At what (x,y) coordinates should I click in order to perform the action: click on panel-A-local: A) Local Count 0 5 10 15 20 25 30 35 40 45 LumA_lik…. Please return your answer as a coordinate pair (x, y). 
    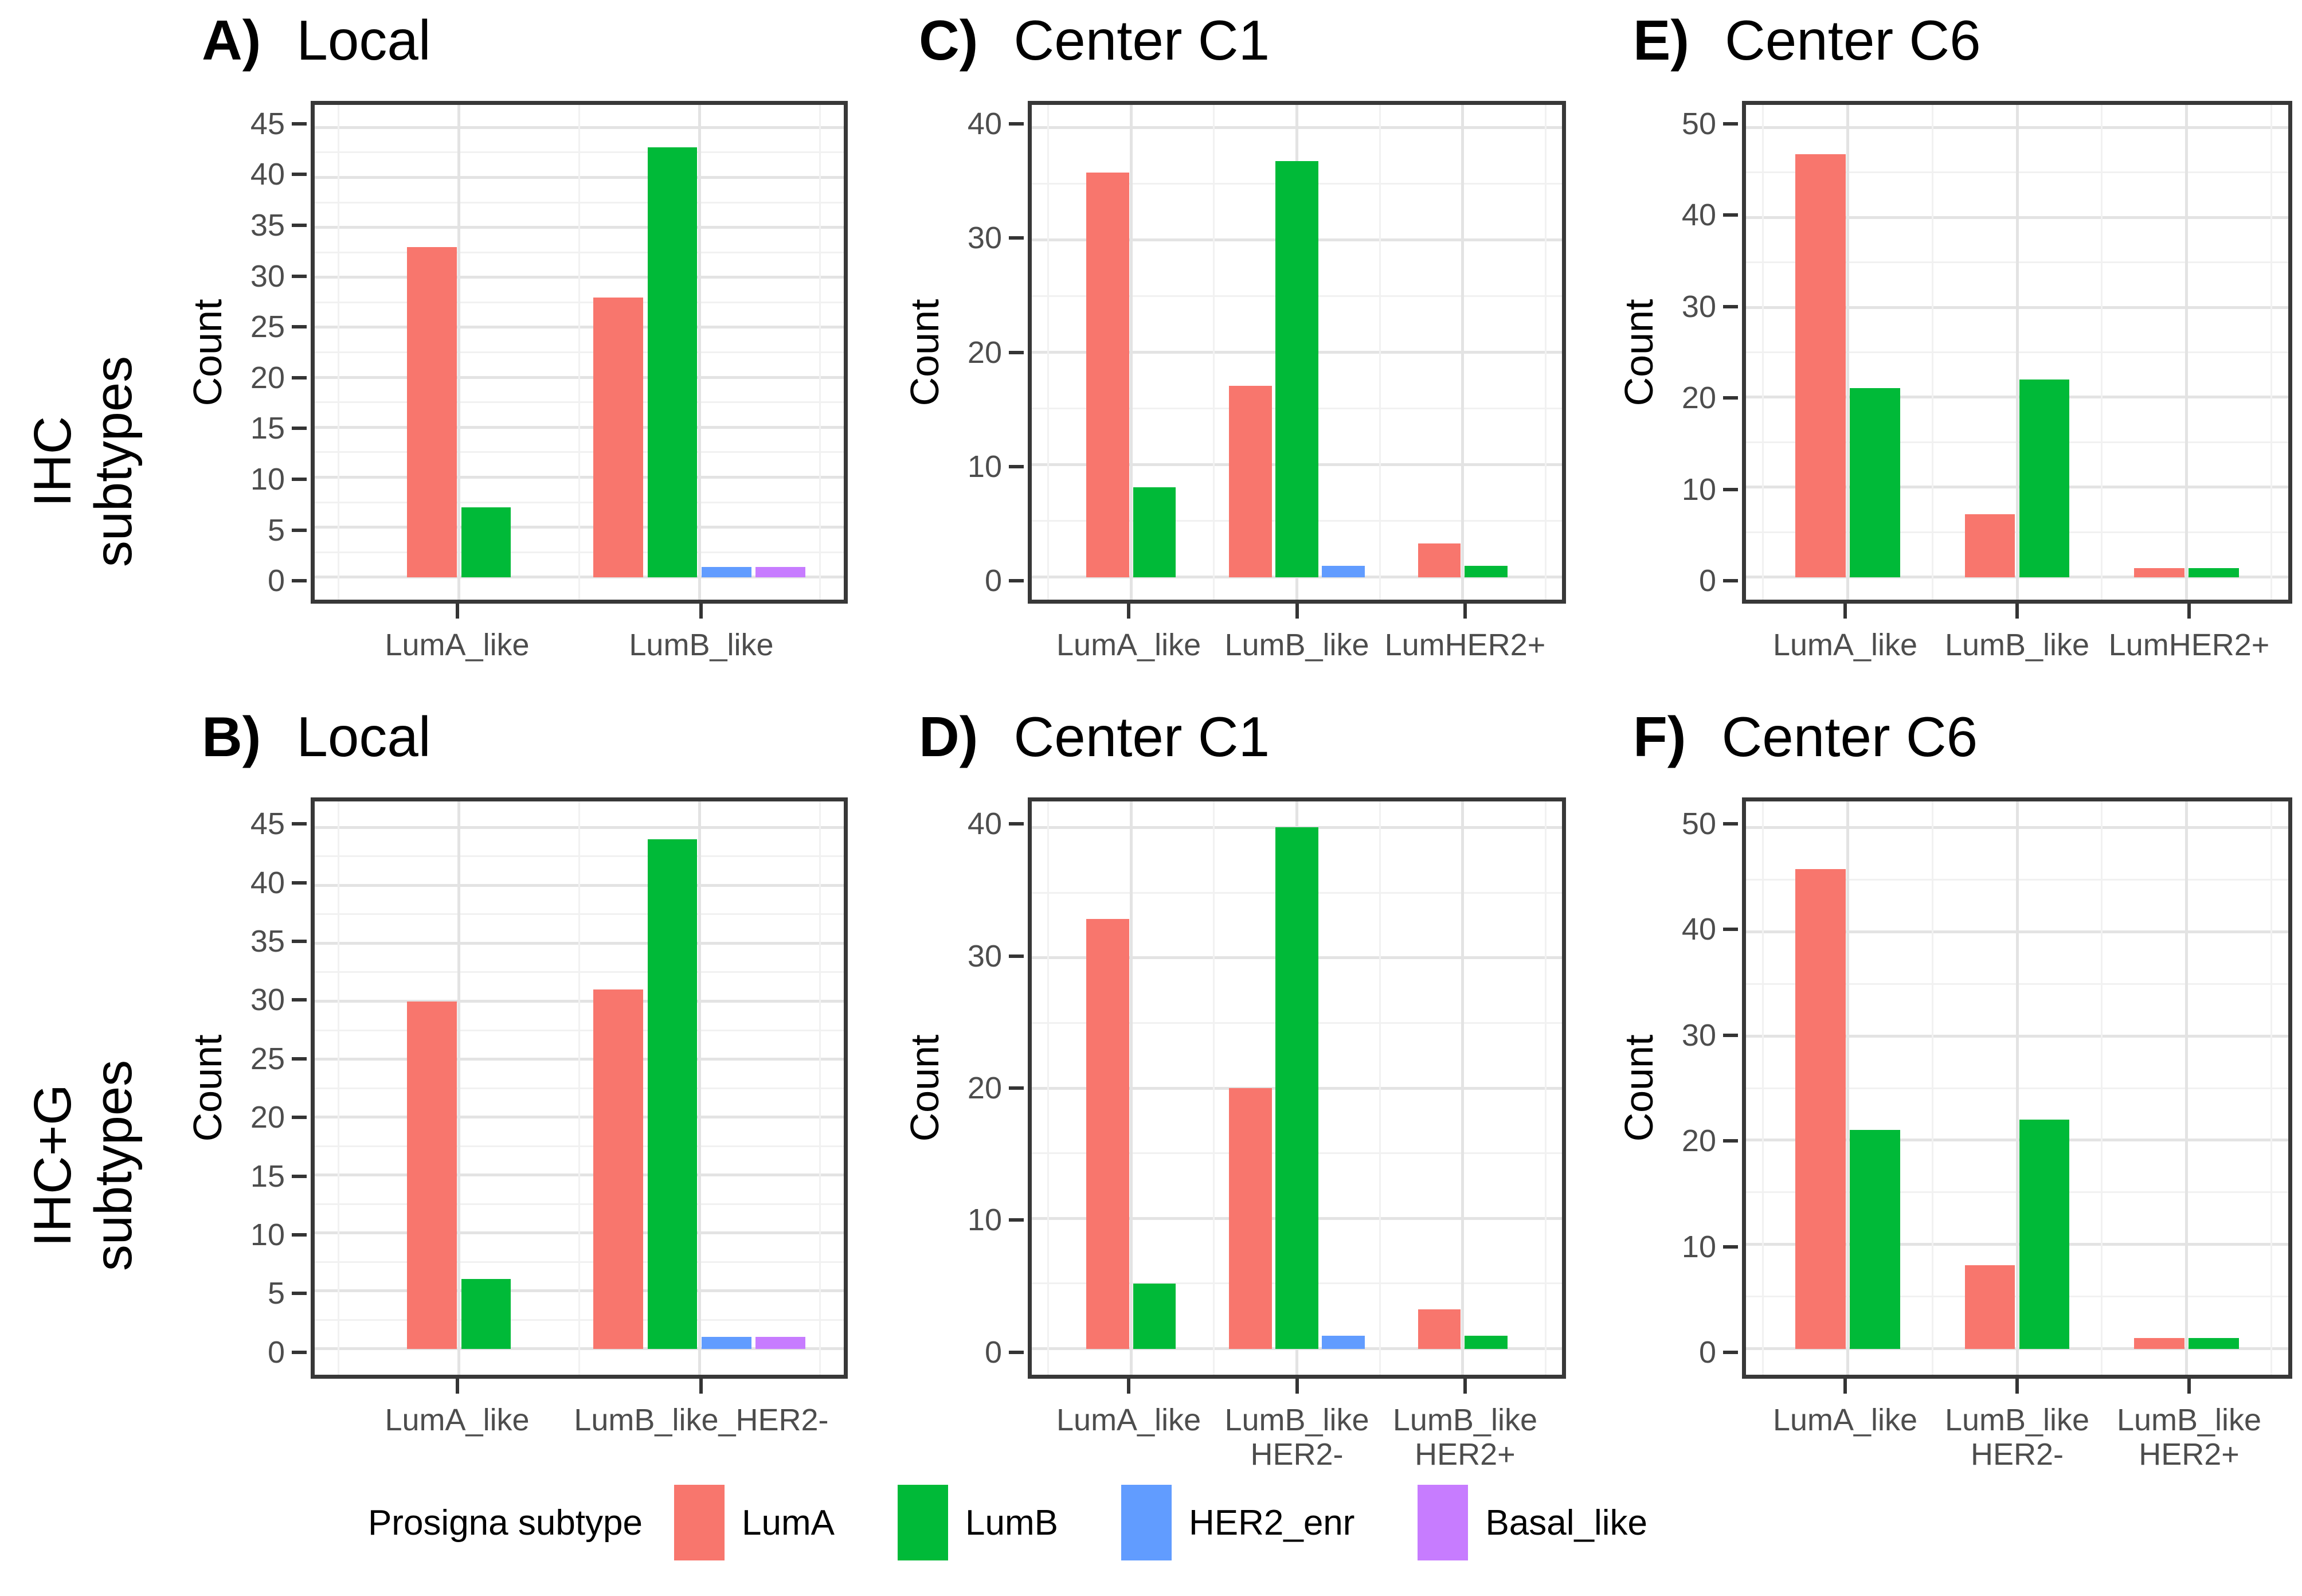
    Looking at the image, I should click on (517, 336).